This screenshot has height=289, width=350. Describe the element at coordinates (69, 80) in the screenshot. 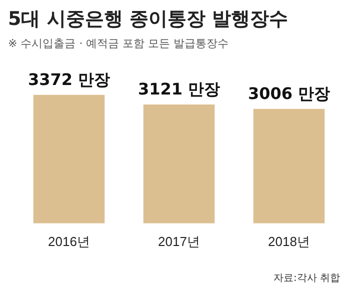

I see `data-label: 3372 만장` at that location.